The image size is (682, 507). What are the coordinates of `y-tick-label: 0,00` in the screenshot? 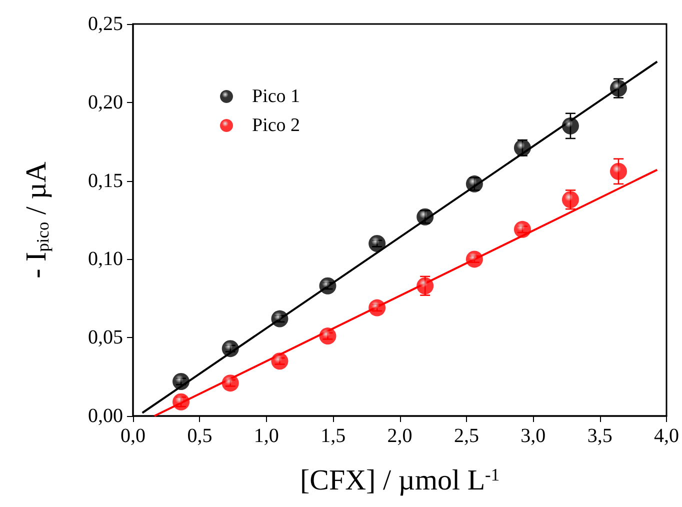 It's located at (105, 416).